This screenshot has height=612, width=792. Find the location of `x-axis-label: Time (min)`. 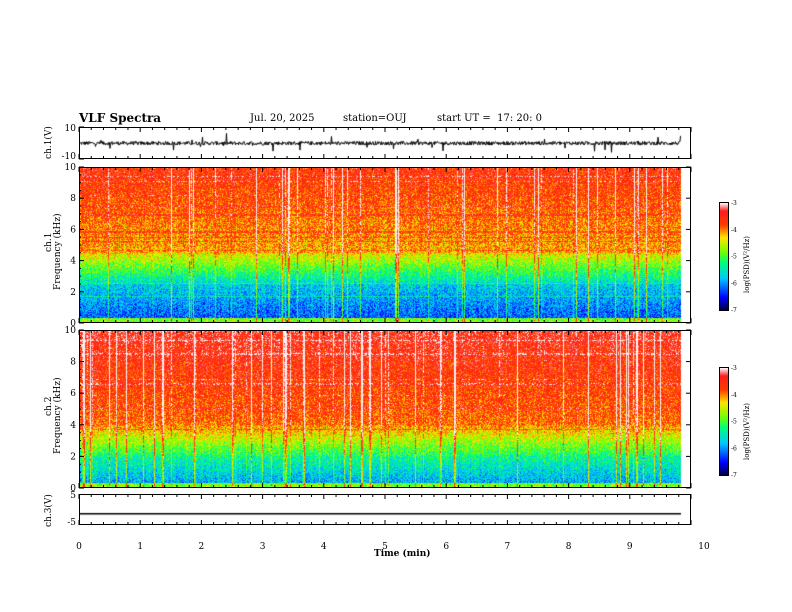

x-axis-label: Time (min) is located at coordinates (402, 554).